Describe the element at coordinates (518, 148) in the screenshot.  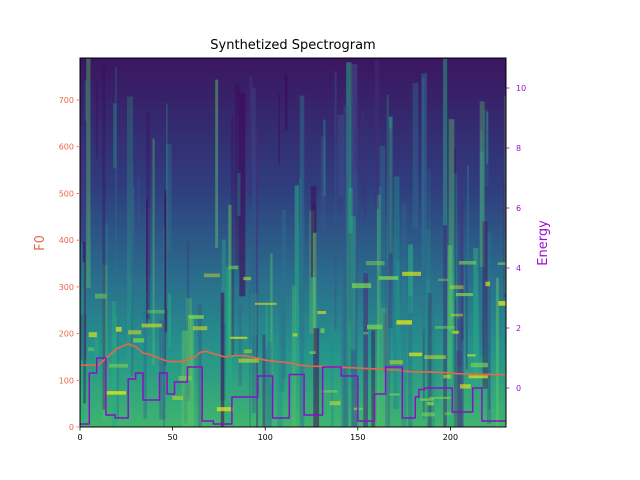
I see `y-right-tick-label: 8` at that location.